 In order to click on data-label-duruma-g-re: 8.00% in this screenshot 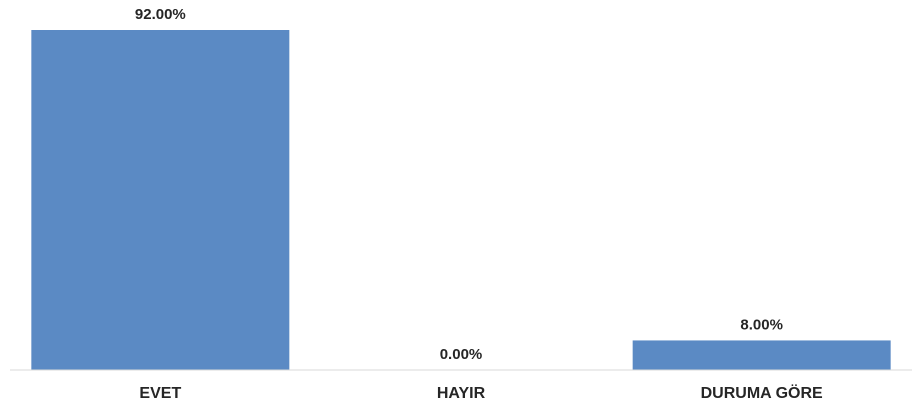, I will do `click(761, 324)`.